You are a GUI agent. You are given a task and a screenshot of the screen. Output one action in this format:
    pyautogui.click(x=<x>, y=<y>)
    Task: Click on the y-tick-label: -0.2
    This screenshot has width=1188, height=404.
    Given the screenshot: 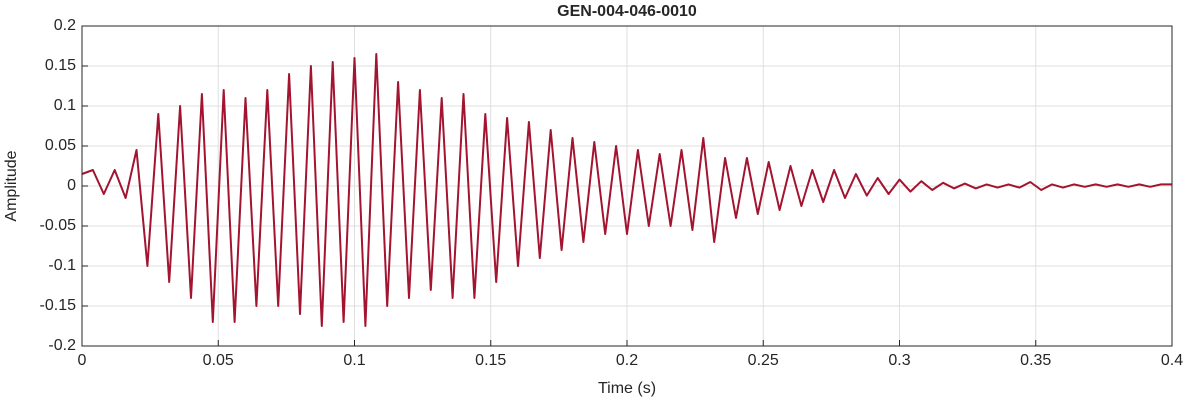 What is the action you would take?
    pyautogui.click(x=62, y=345)
    